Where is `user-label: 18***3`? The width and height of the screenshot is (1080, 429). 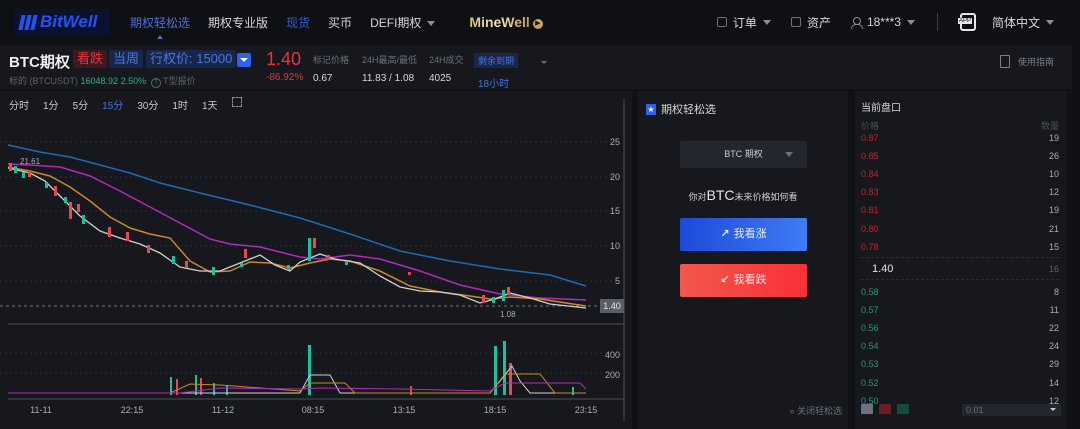
user-label: 18***3 is located at coordinates (883, 22).